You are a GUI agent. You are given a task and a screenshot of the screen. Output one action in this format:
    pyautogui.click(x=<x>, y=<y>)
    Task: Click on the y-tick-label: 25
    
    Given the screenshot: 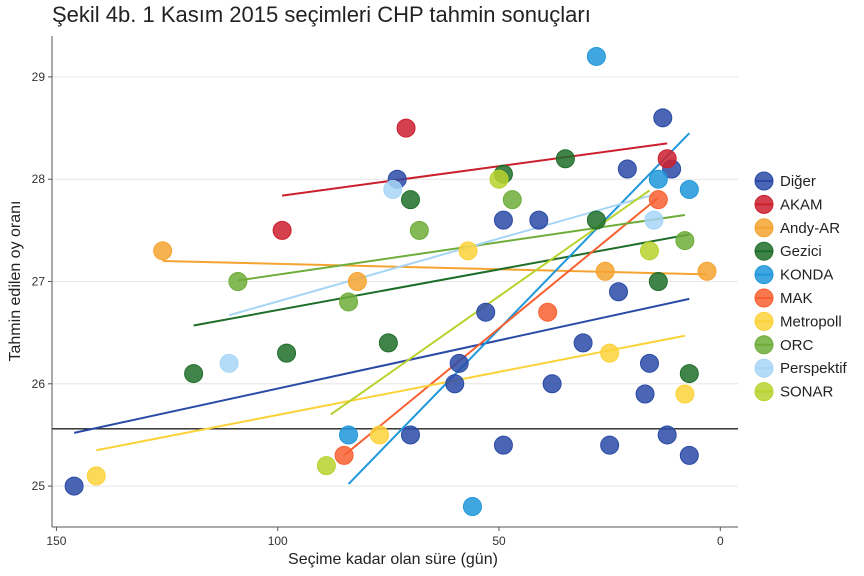 What is the action you would take?
    pyautogui.click(x=39, y=486)
    